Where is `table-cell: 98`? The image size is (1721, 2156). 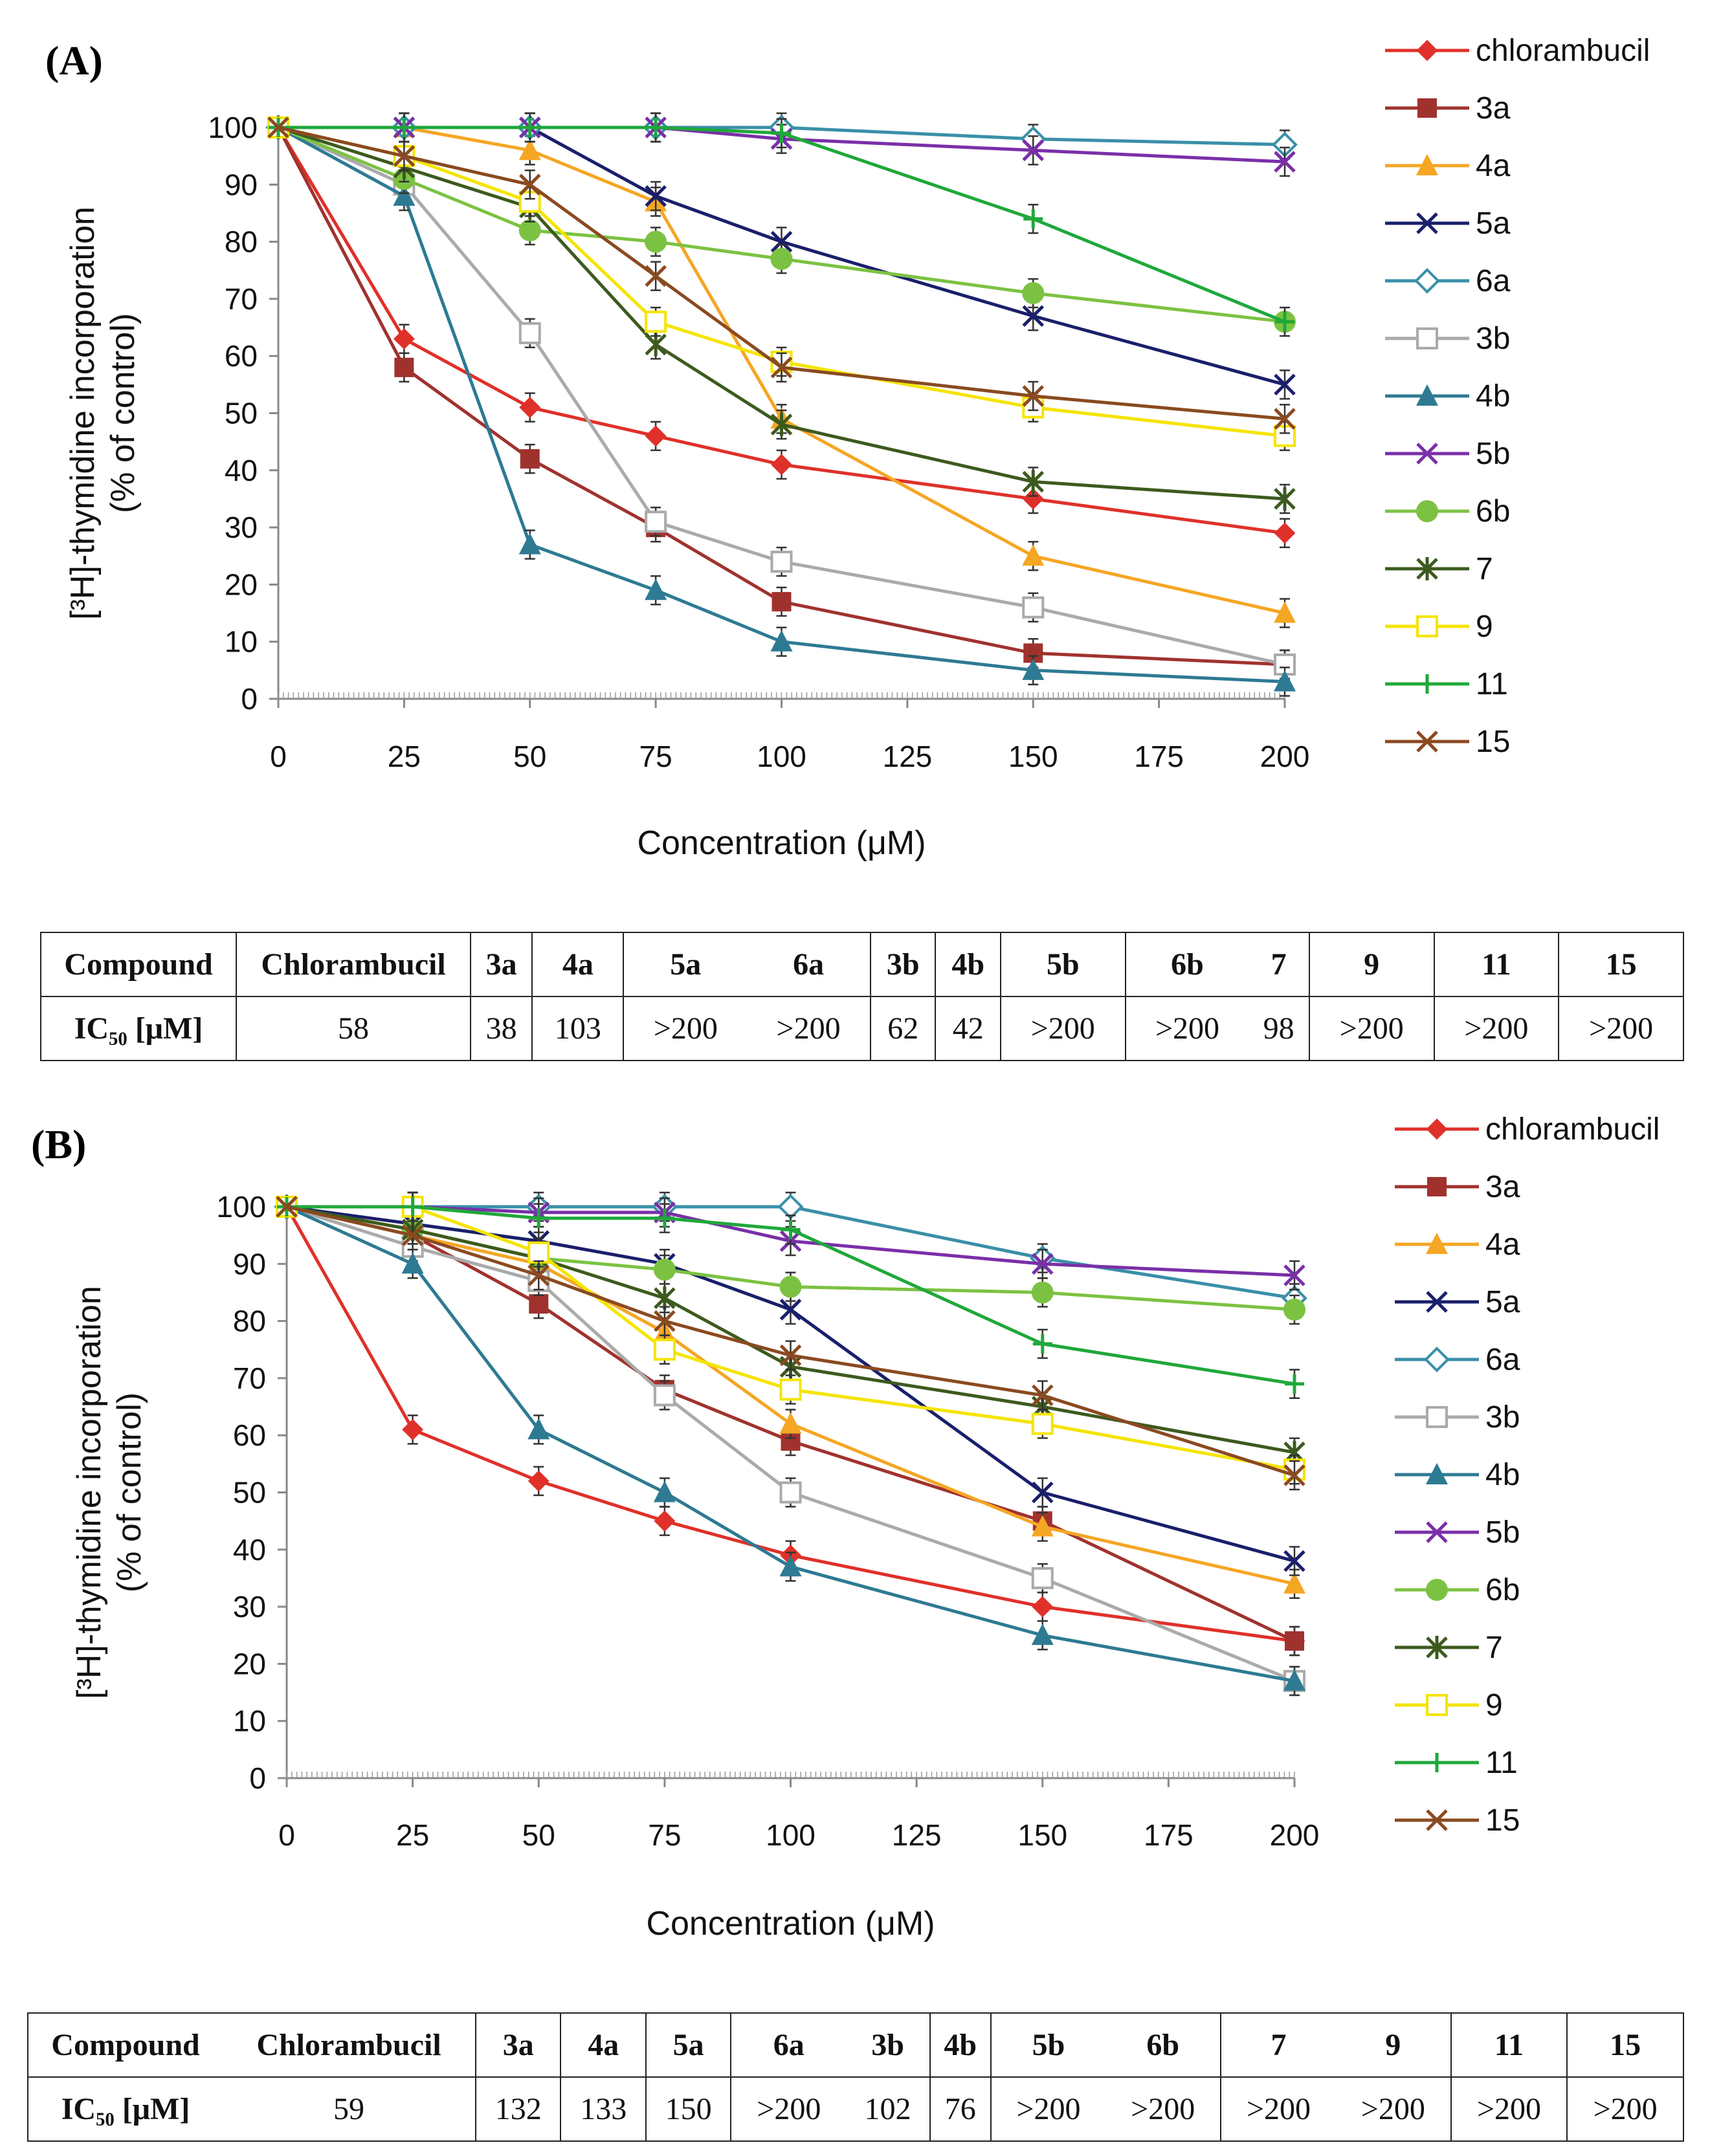
table-cell: 98 is located at coordinates (1280, 1028).